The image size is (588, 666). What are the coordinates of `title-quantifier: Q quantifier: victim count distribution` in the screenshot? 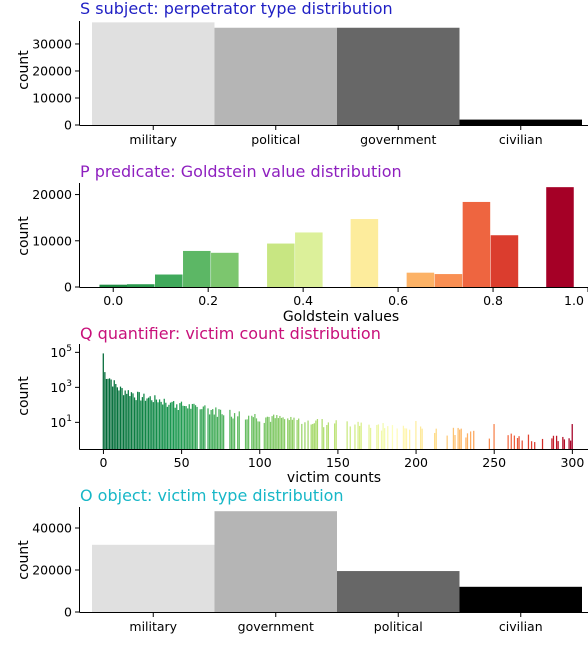 It's located at (230, 333).